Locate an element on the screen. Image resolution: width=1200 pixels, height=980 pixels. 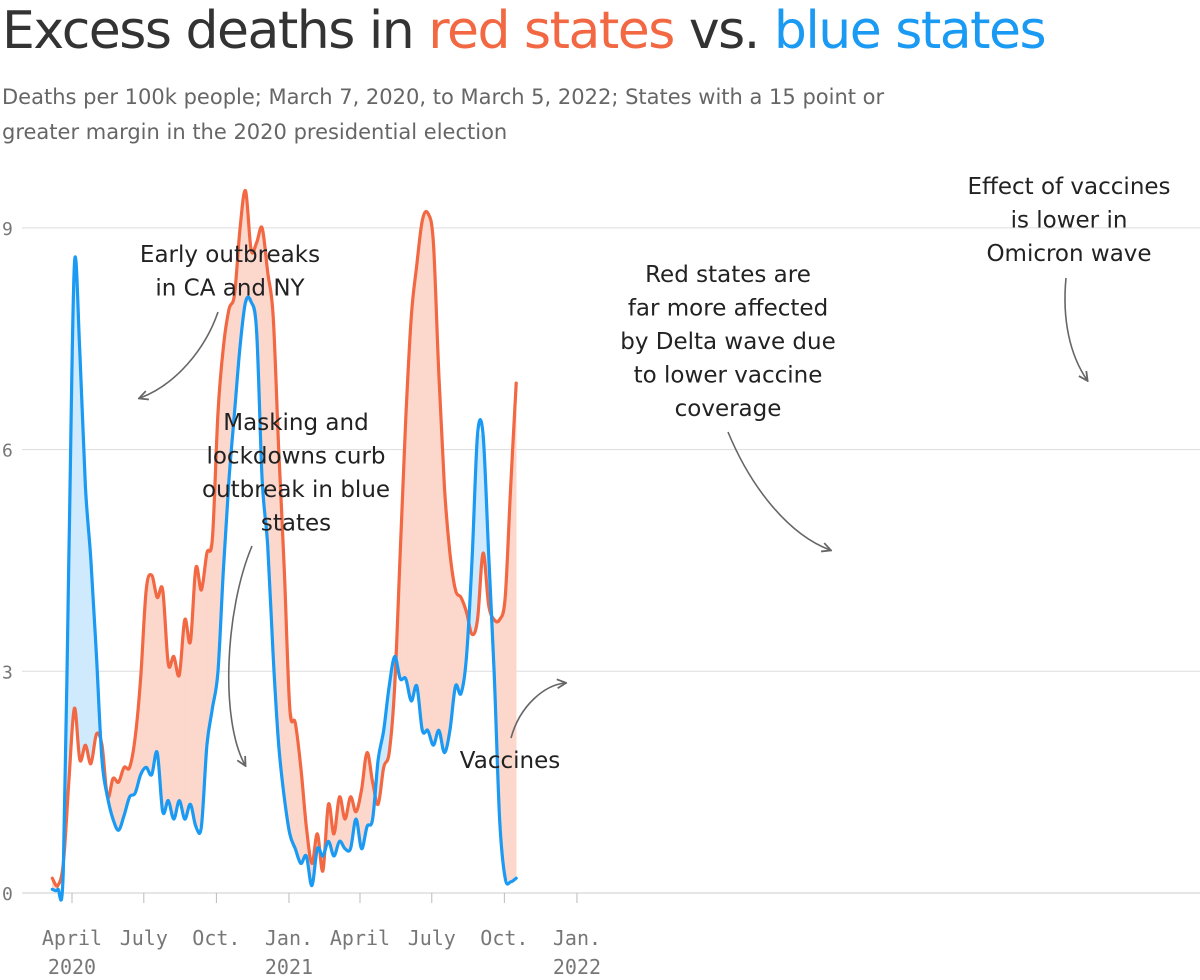
annotation-text-line: lockdowns curb is located at coordinates (295, 457).